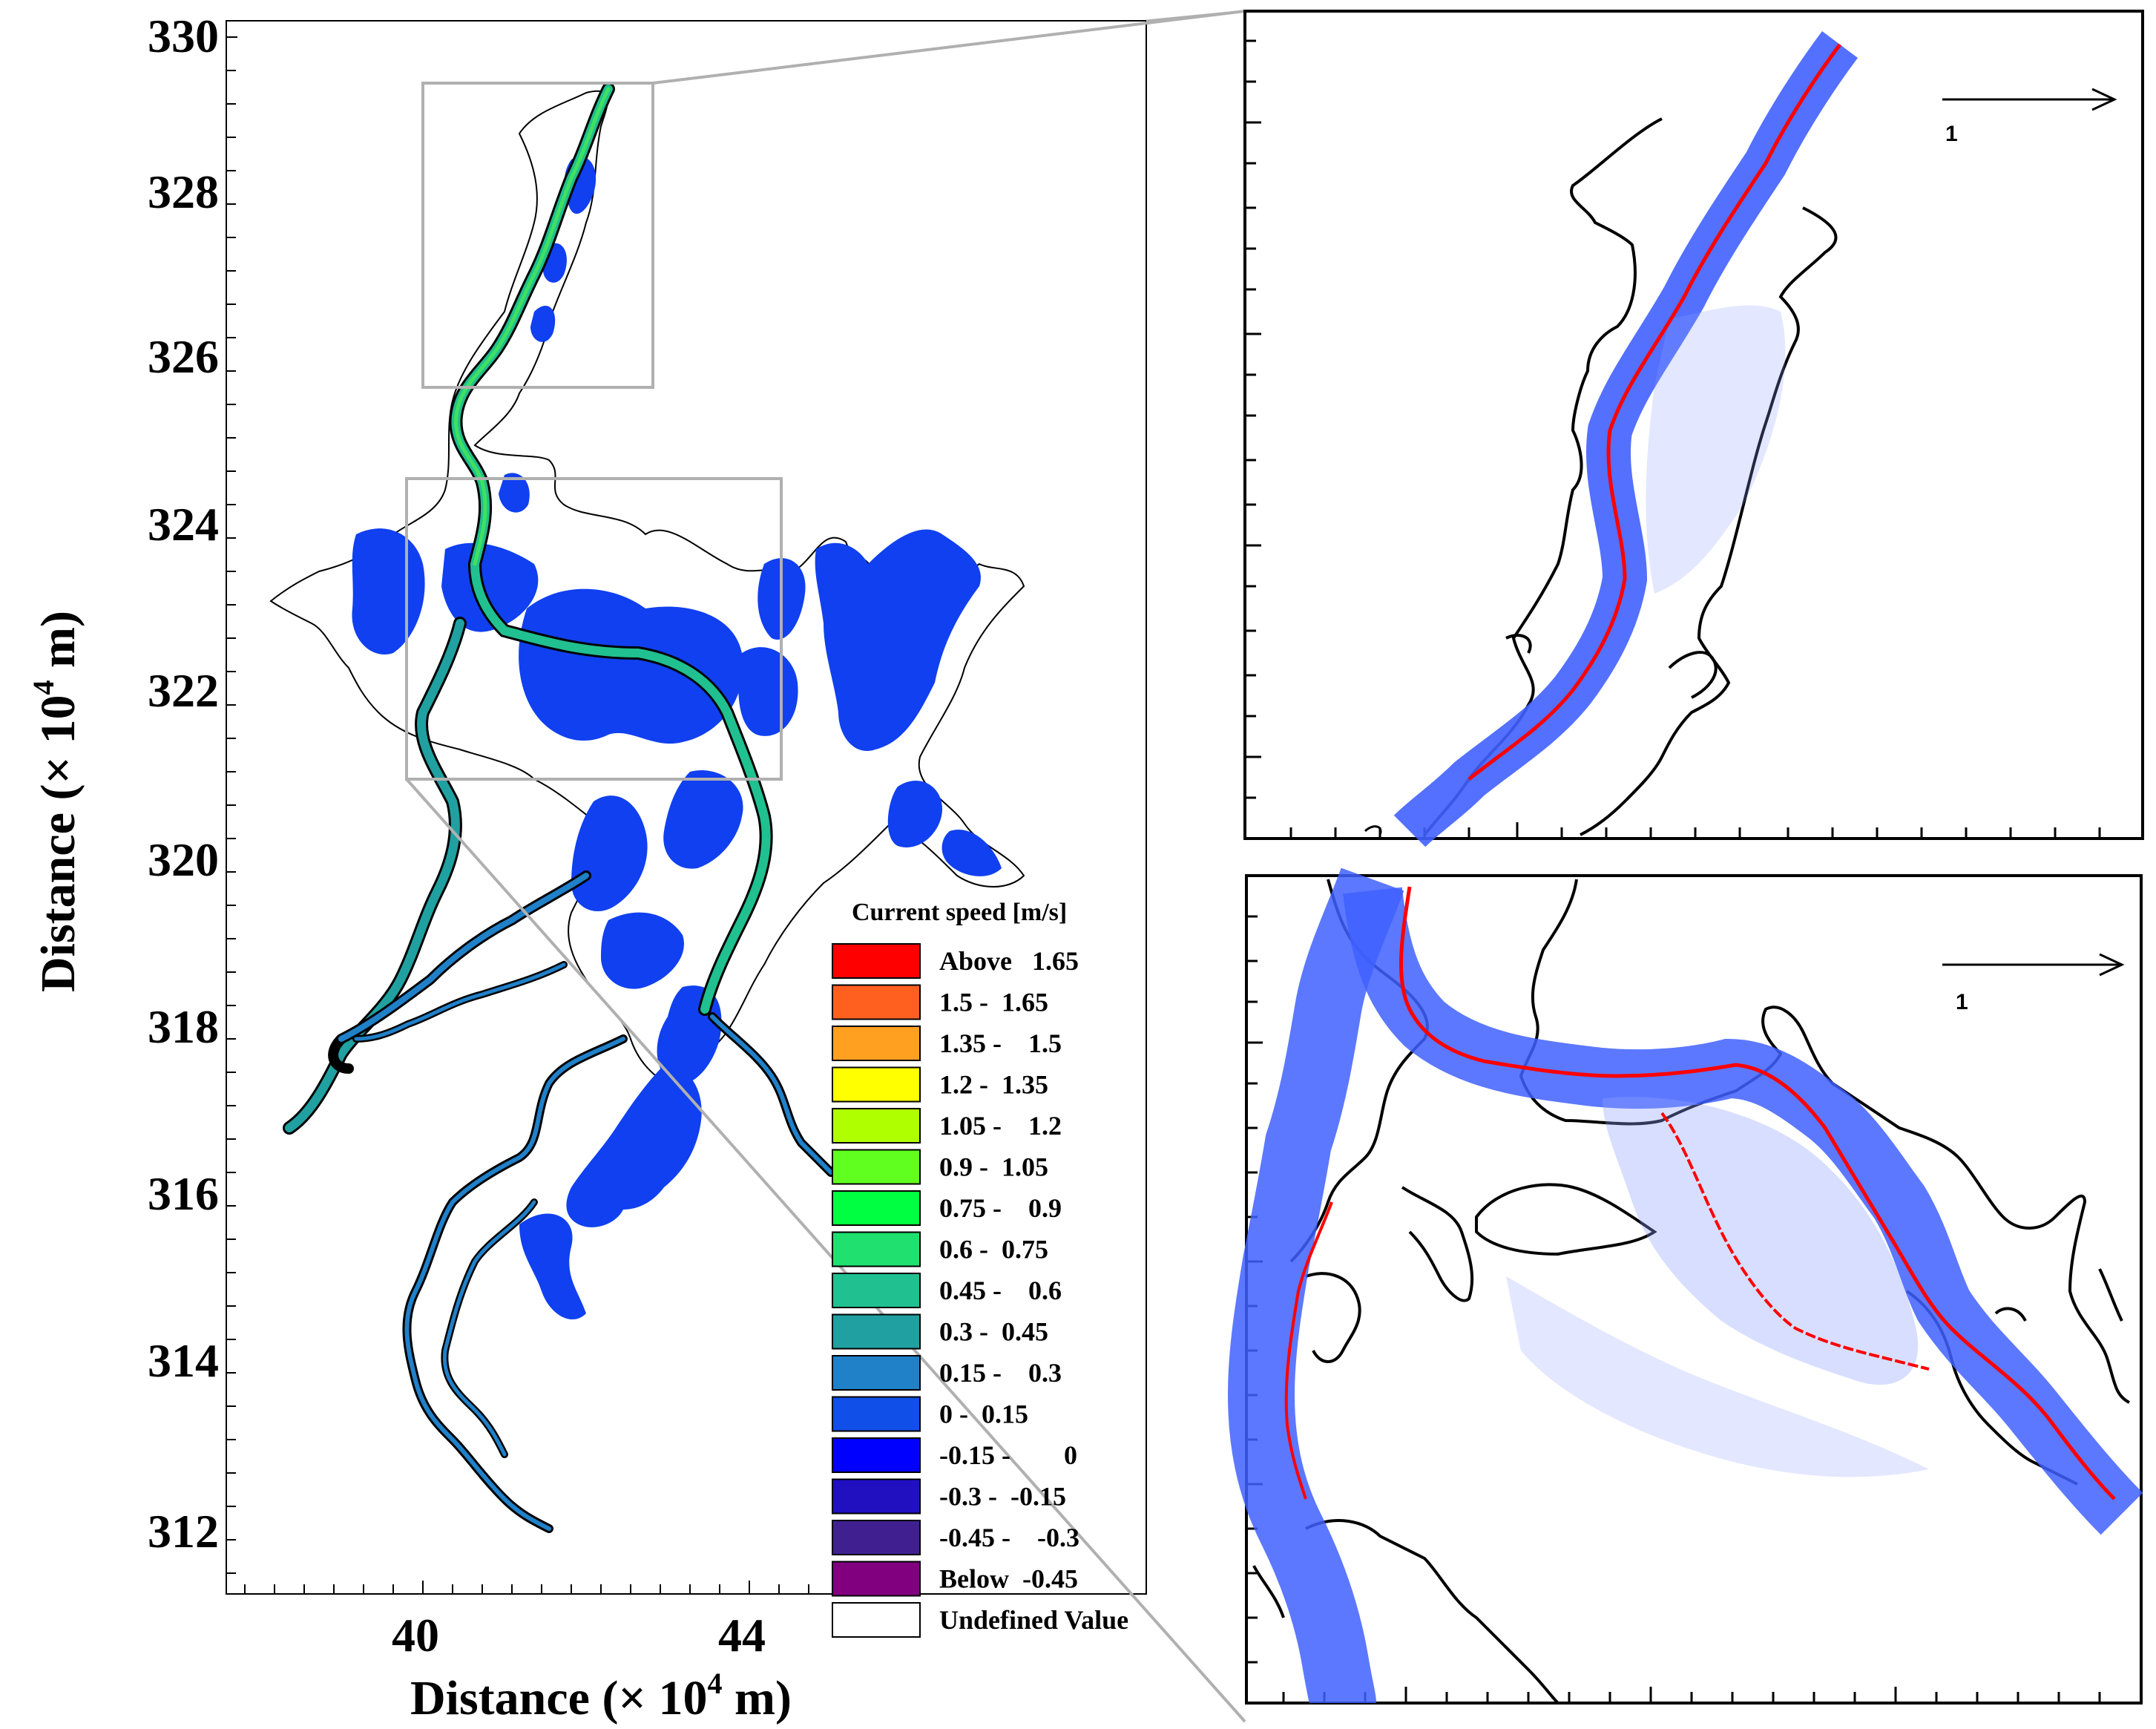 The width and height of the screenshot is (2156, 1729). What do you see at coordinates (601, 1696) in the screenshot?
I see `x-axis-label: Distance (× 104 m)` at bounding box center [601, 1696].